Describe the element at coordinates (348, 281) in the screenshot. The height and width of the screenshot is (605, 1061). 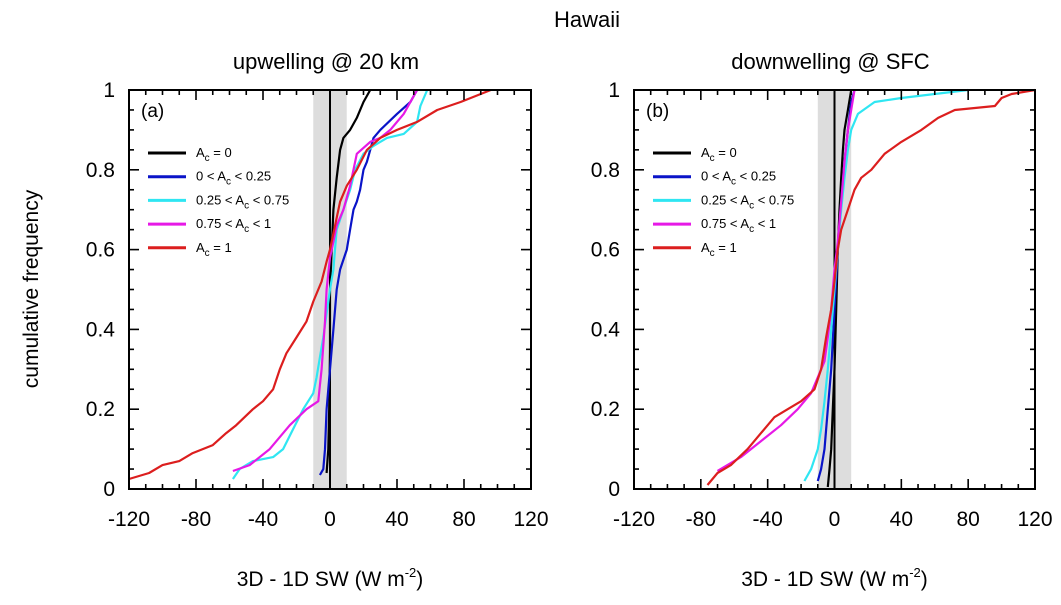
I see `series-line-black` at that location.